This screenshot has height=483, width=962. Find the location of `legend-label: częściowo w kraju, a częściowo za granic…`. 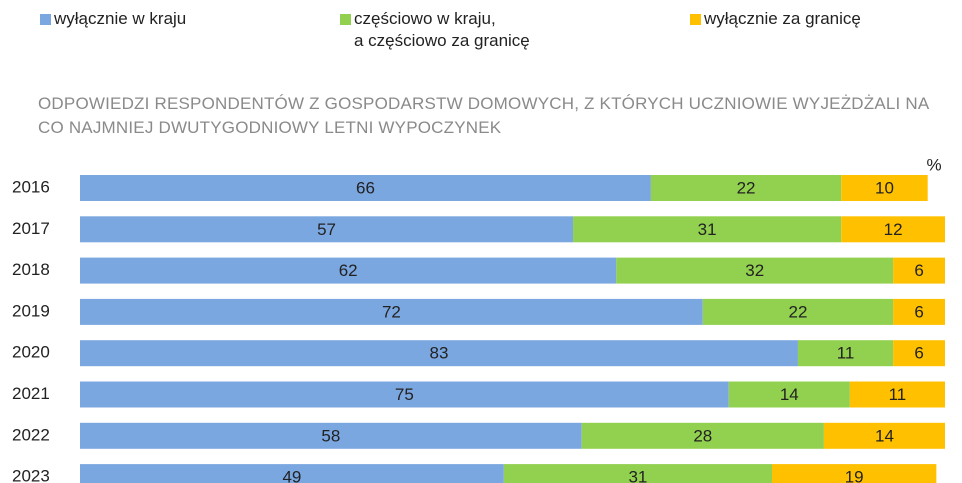

legend-label: częściowo w kraju, a częściowo za granic… is located at coordinates (442, 29).